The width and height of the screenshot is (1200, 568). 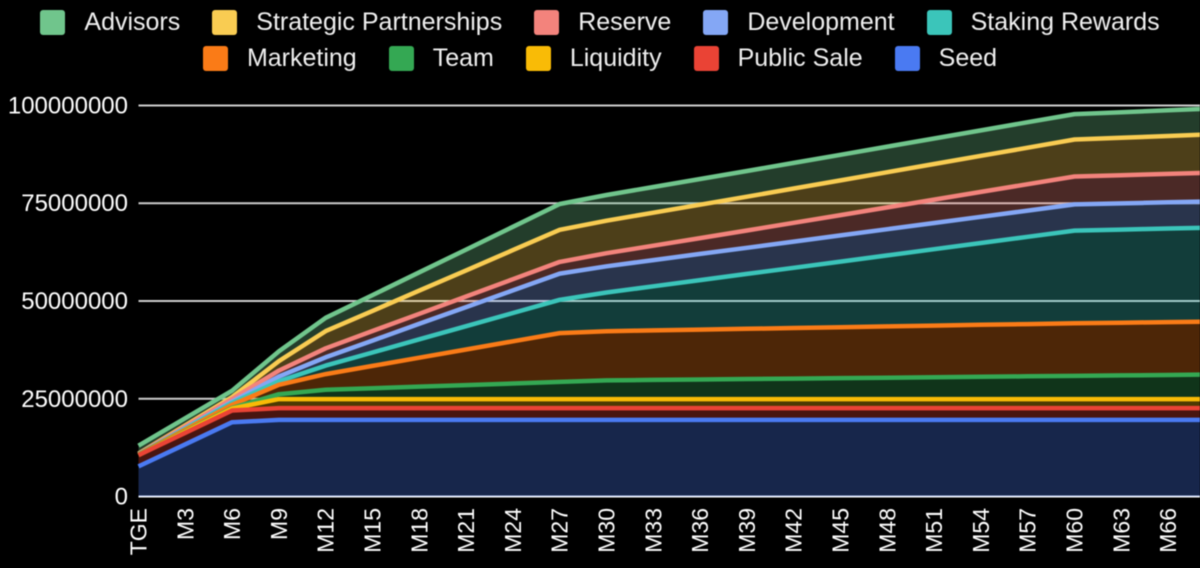 I want to click on svg-text: 25000000, so click(x=74, y=399).